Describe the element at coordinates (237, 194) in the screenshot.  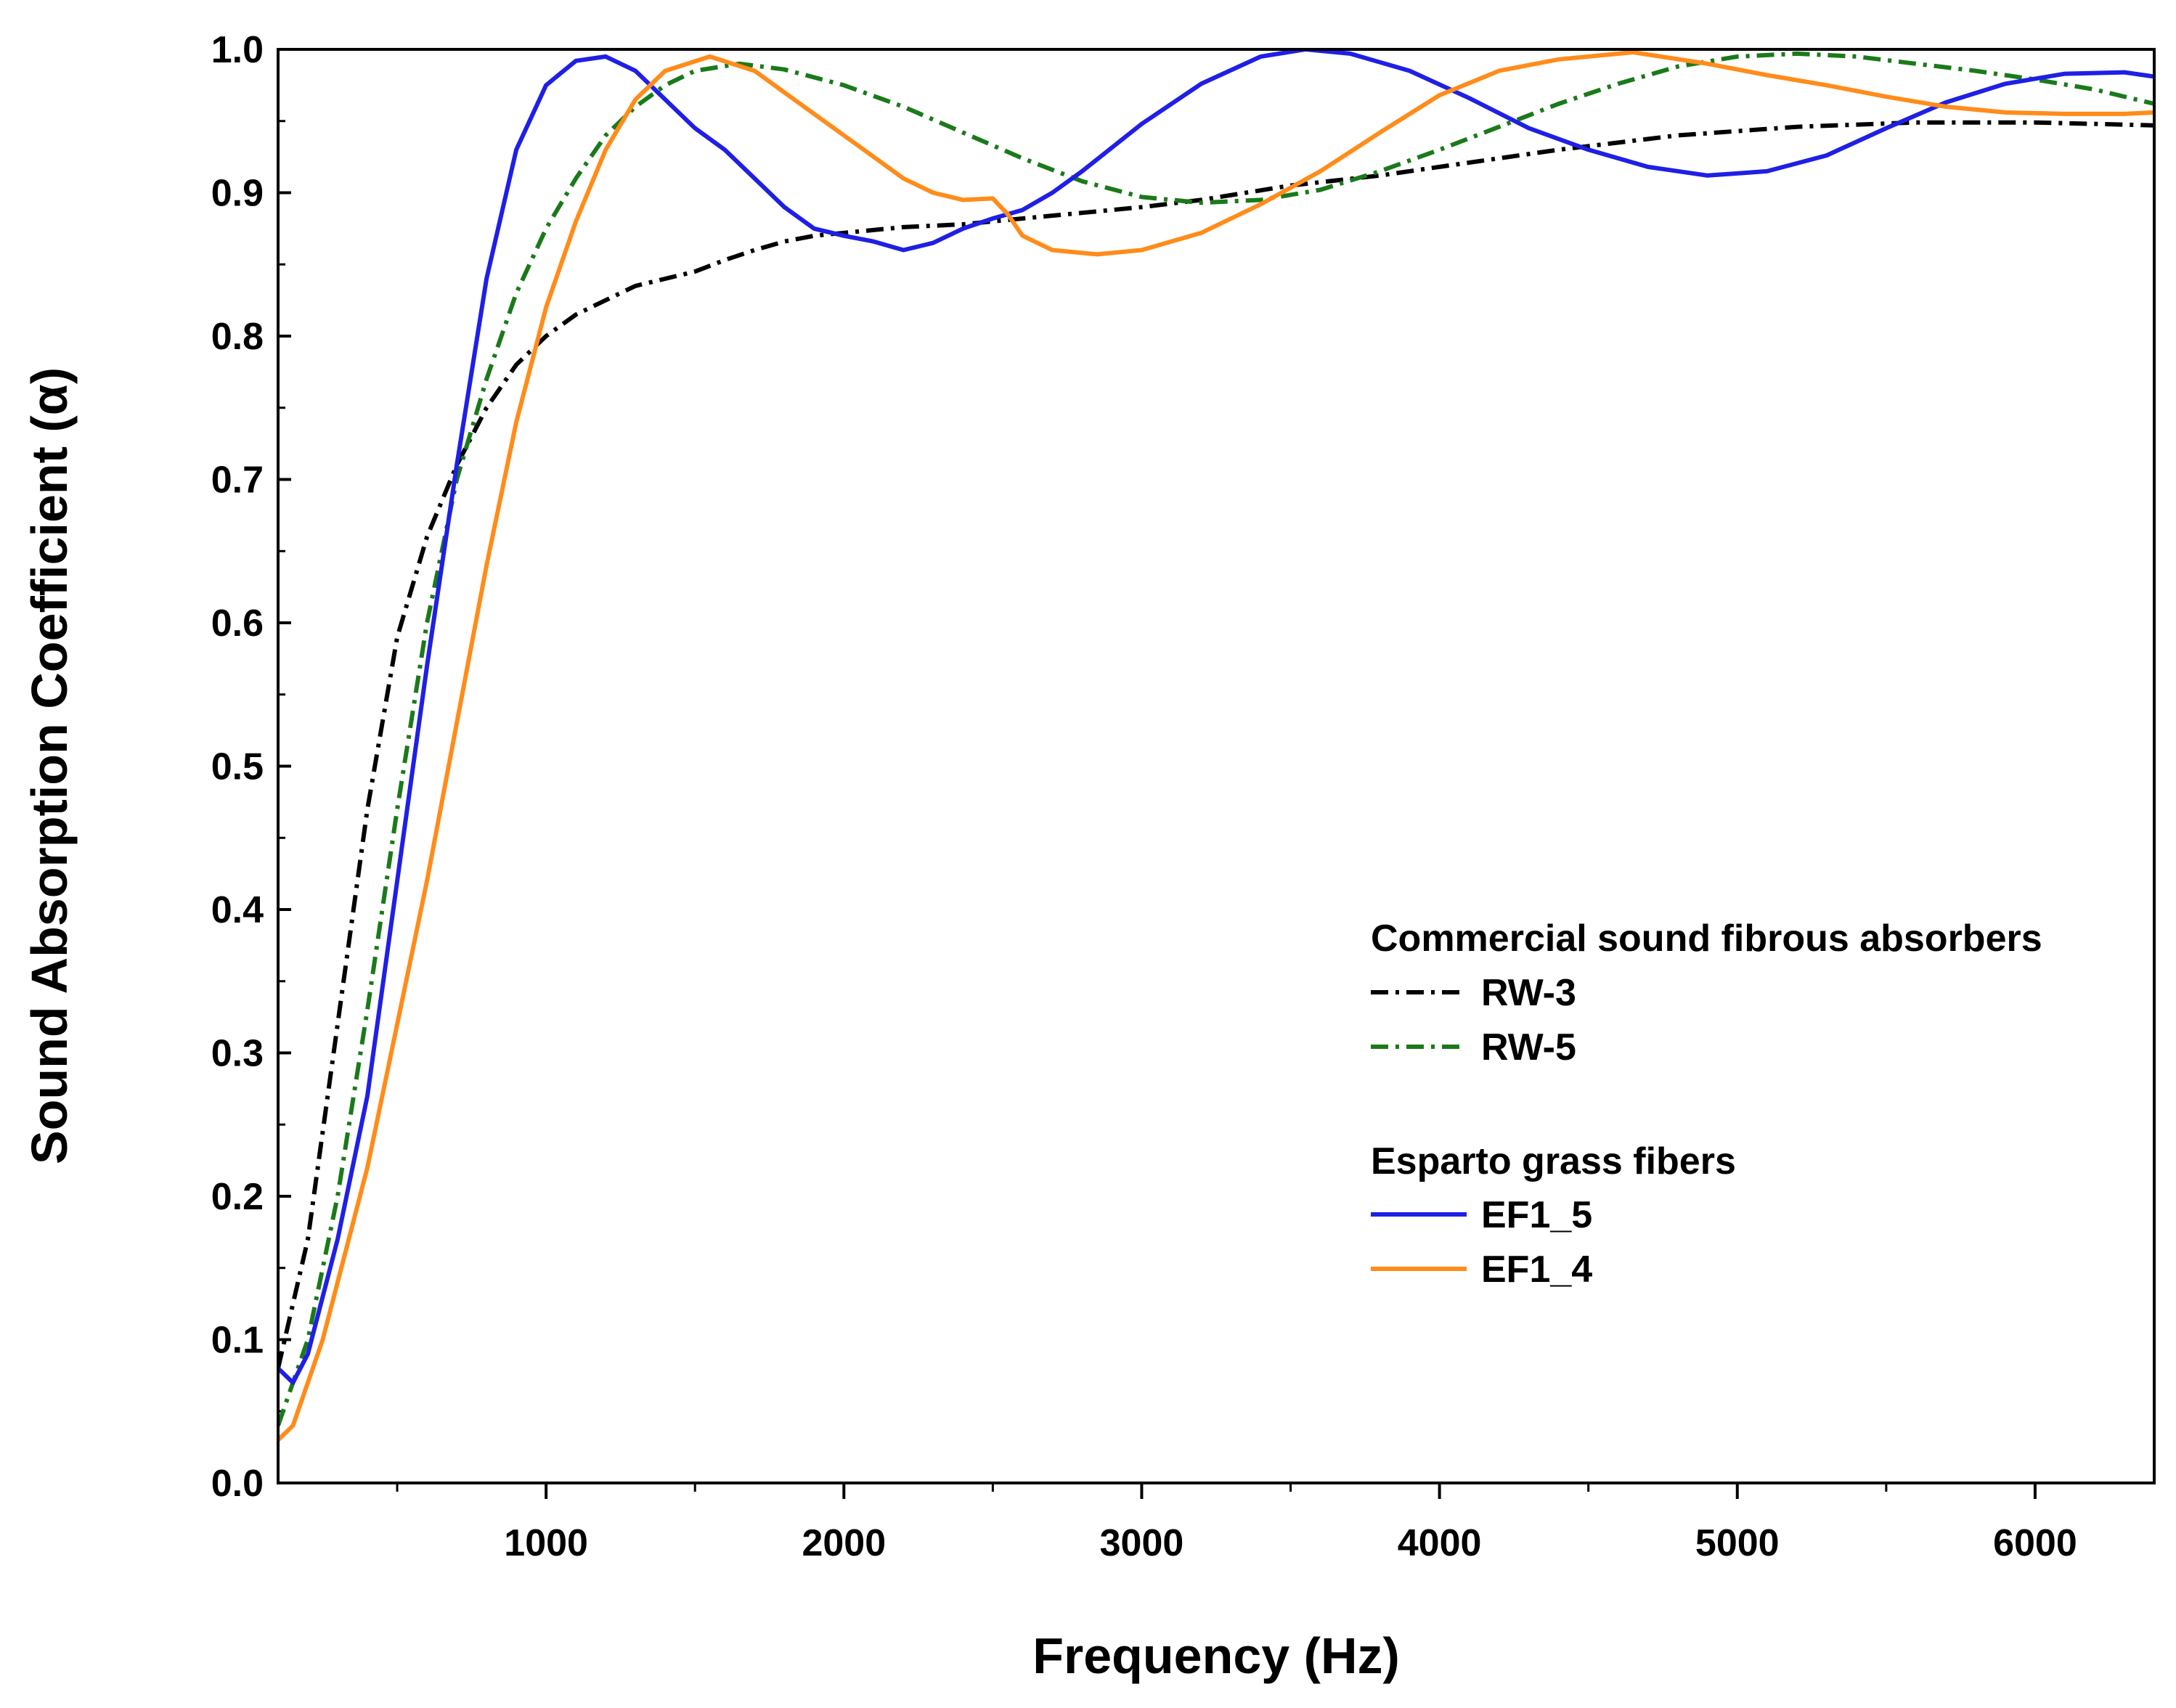
I see `y-tick-label: 0.9` at that location.